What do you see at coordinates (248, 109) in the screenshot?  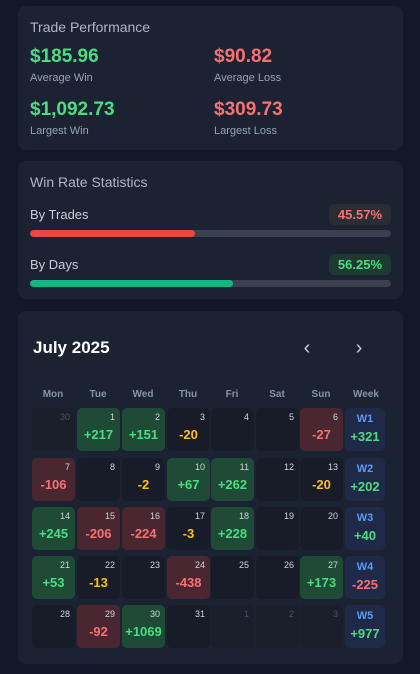 I see `largest-loss-value: $309.73` at bounding box center [248, 109].